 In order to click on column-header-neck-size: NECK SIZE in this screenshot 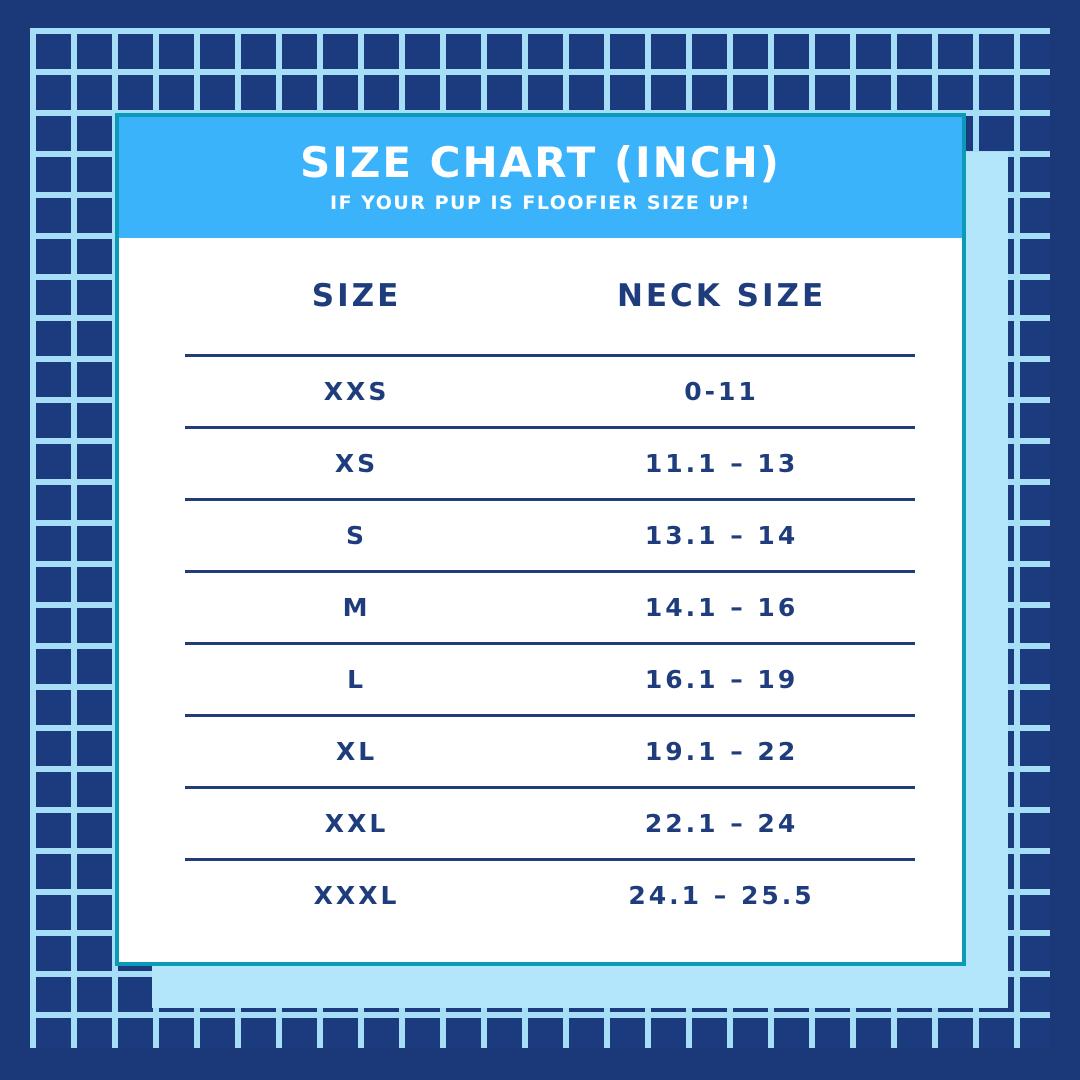, I will do `click(721, 296)`.